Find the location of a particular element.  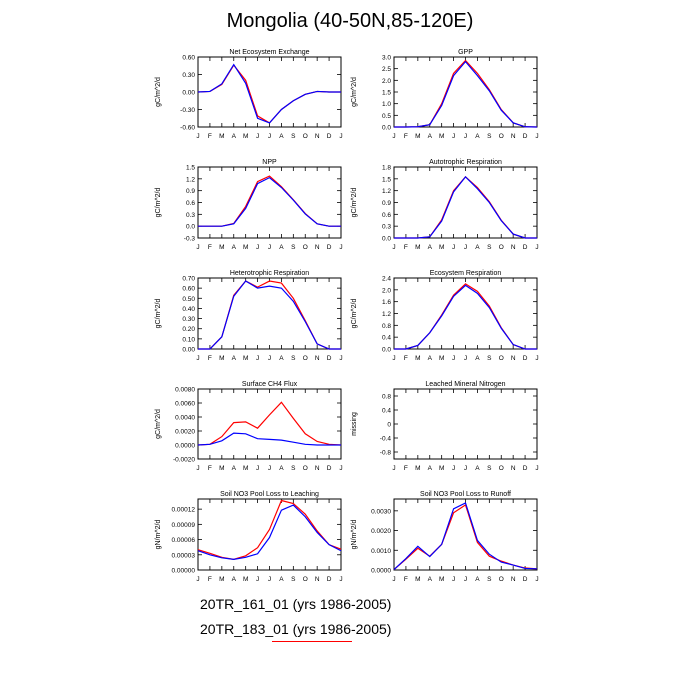

y-tick-label: 1.2 is located at coordinates (190, 179).